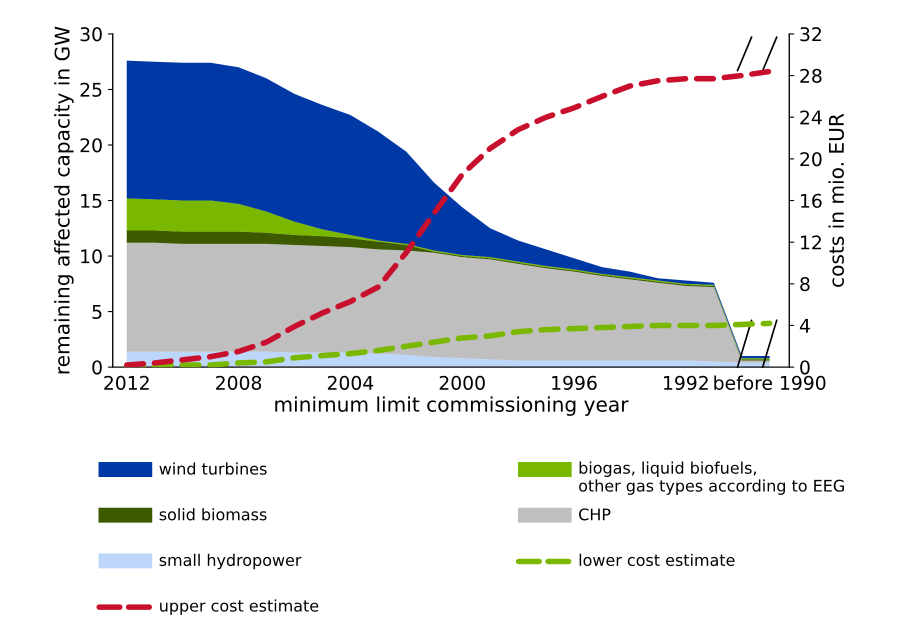 The image size is (902, 617). What do you see at coordinates (126, 383) in the screenshot?
I see `x-tick-label: 2012` at bounding box center [126, 383].